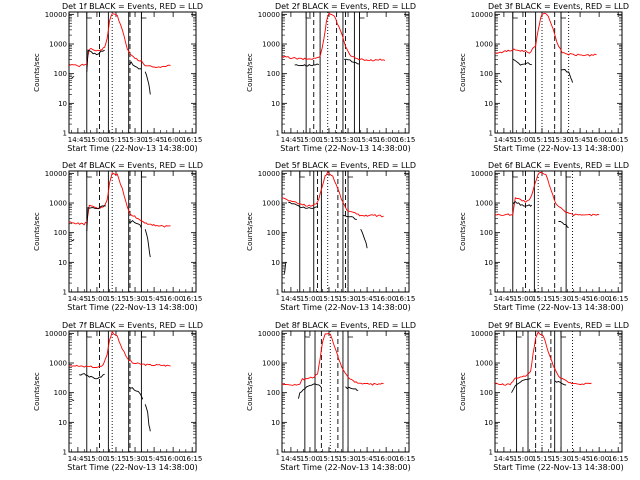 Image resolution: width=640 pixels, height=480 pixels. Describe the element at coordinates (558, 6) in the screenshot. I see `chart-title: Det 3f BLACK = Events, RED = LLD` at that location.